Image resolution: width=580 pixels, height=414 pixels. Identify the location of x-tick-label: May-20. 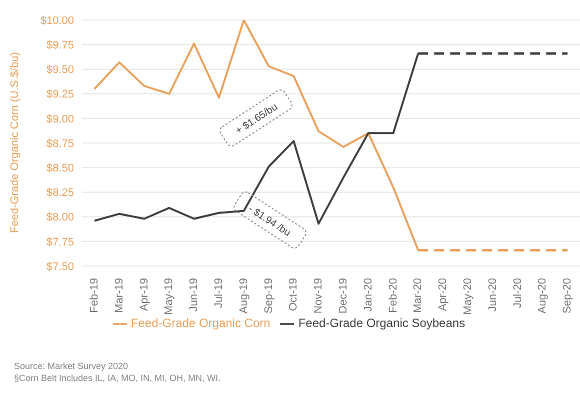
(468, 296).